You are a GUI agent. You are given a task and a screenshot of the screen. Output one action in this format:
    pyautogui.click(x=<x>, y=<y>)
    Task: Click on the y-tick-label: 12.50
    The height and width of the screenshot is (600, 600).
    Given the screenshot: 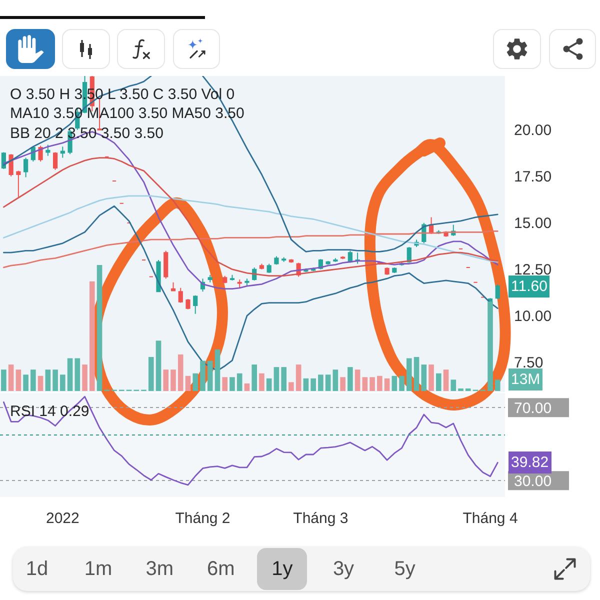 What is the action you would take?
    pyautogui.click(x=533, y=270)
    